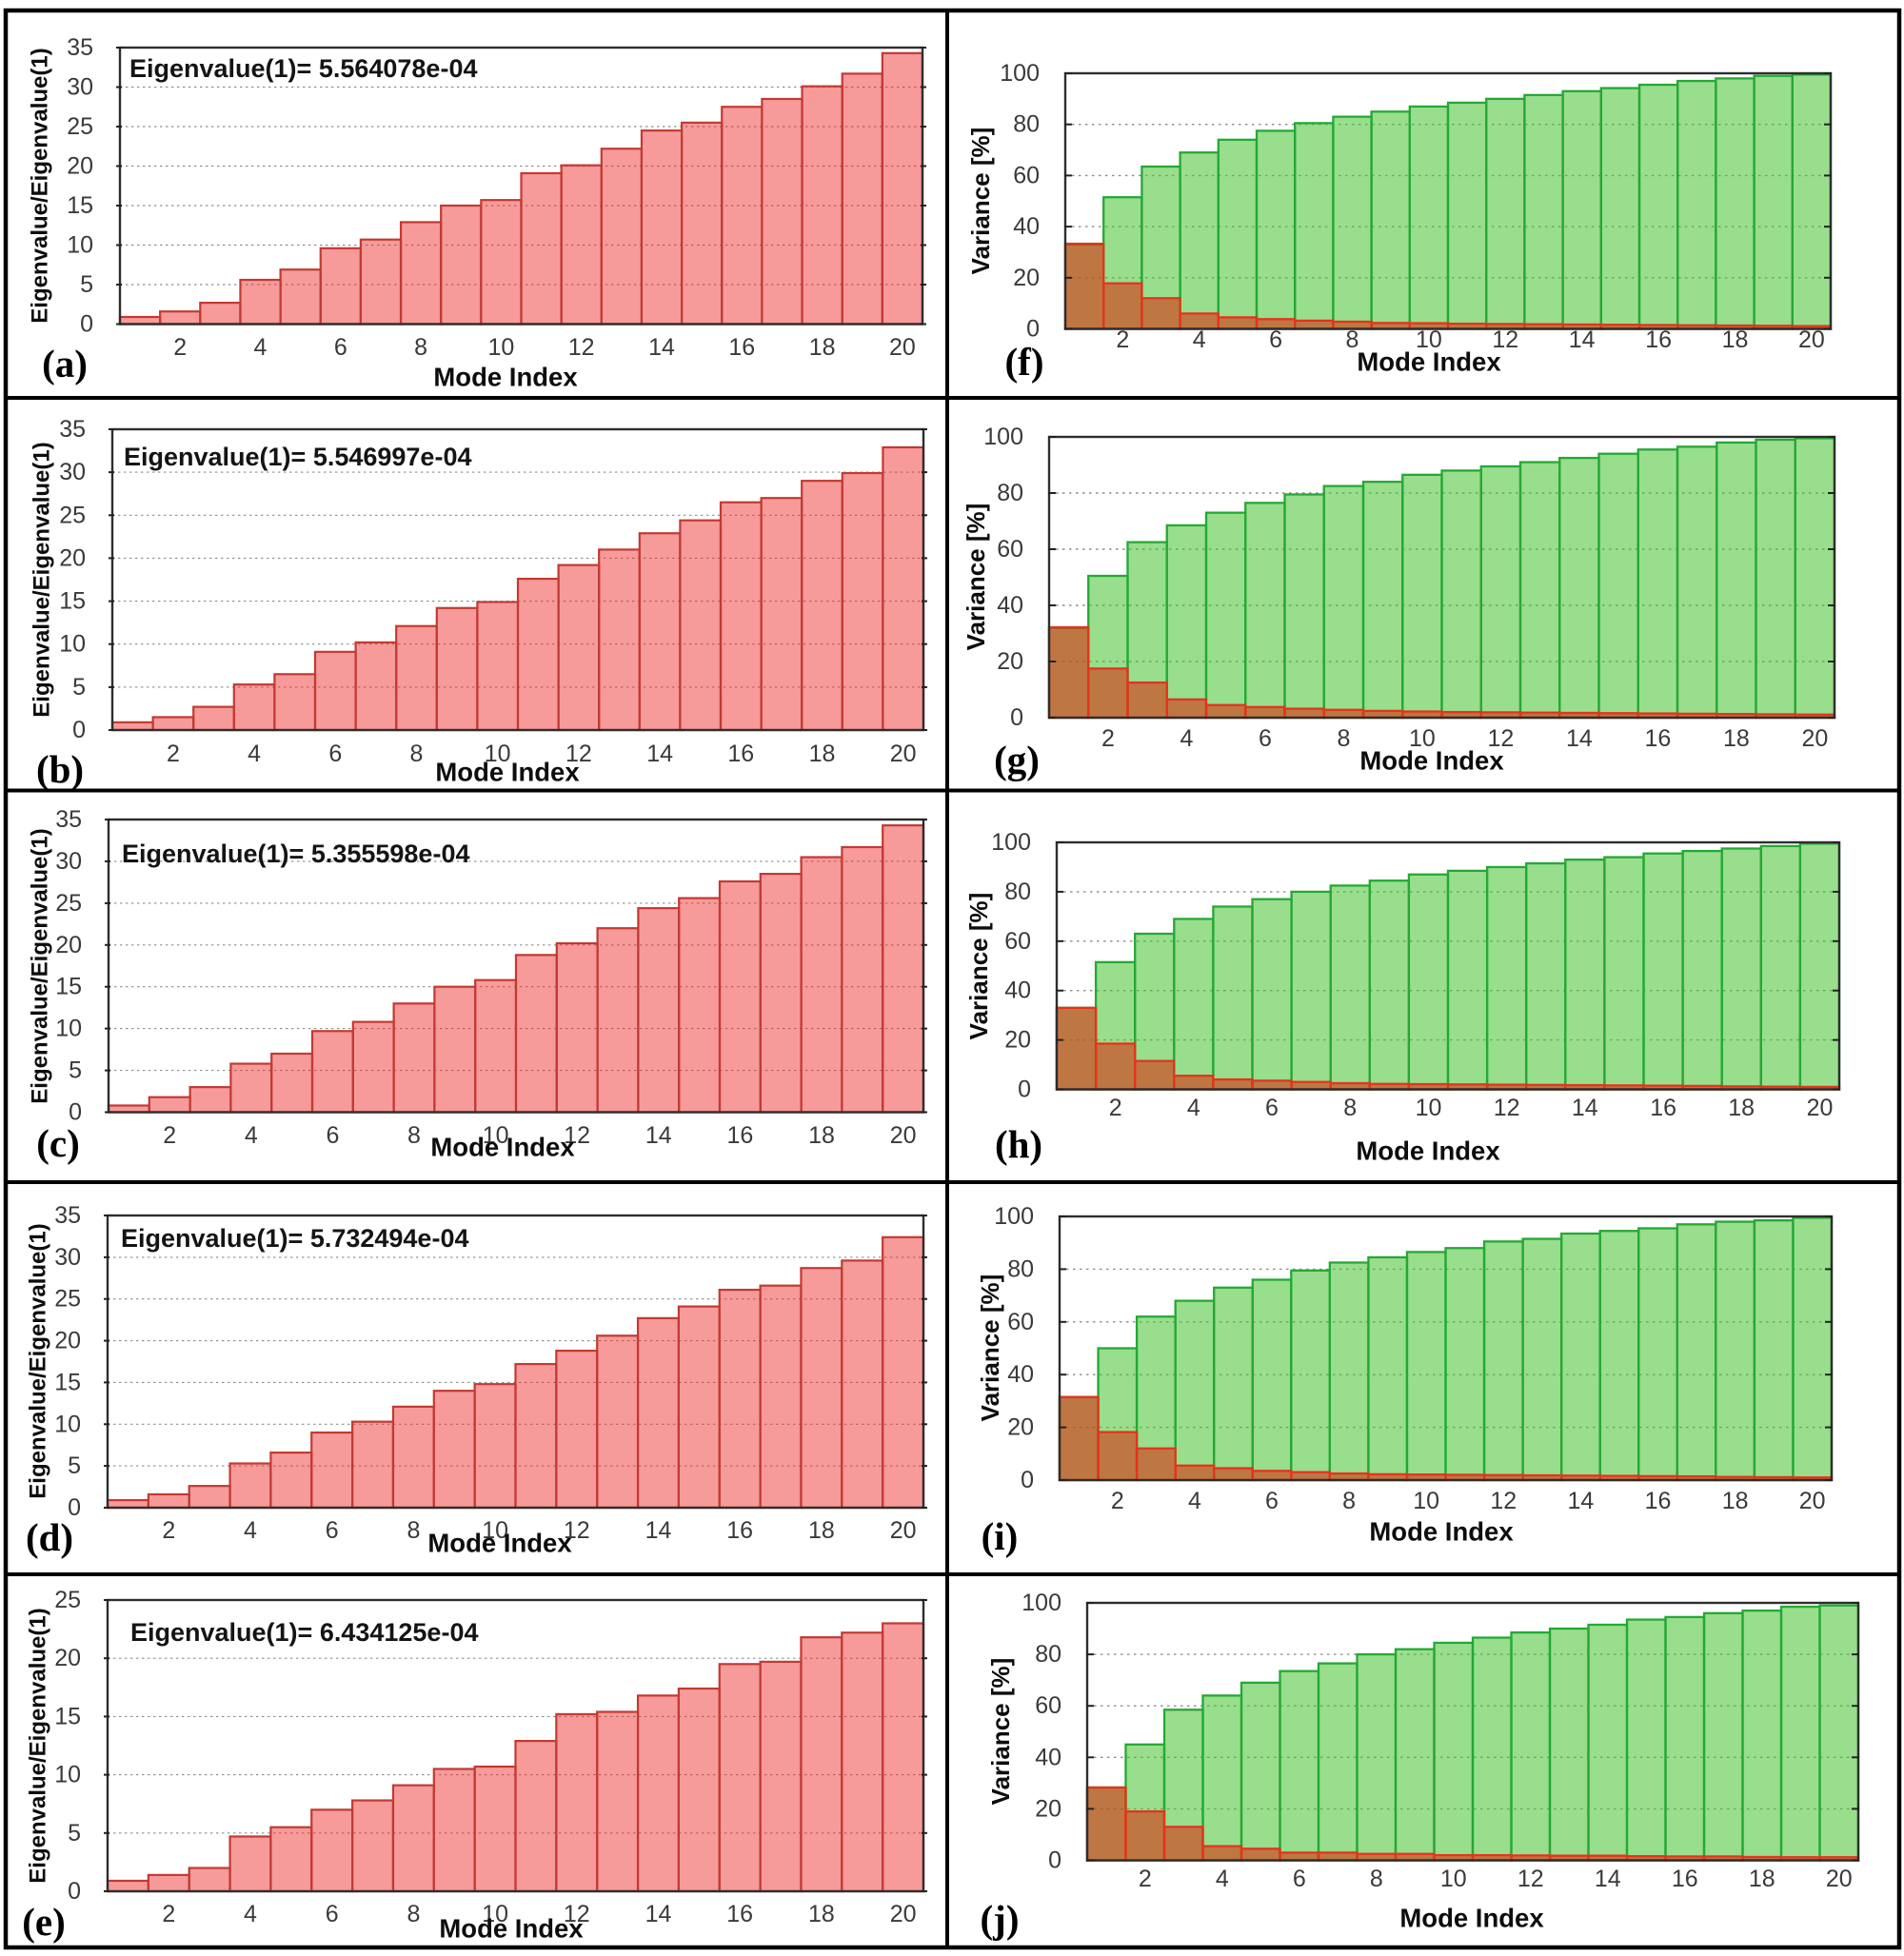 The width and height of the screenshot is (1904, 1956). Describe the element at coordinates (1000, 1919) in the screenshot. I see `svg-text: (j)` at that location.